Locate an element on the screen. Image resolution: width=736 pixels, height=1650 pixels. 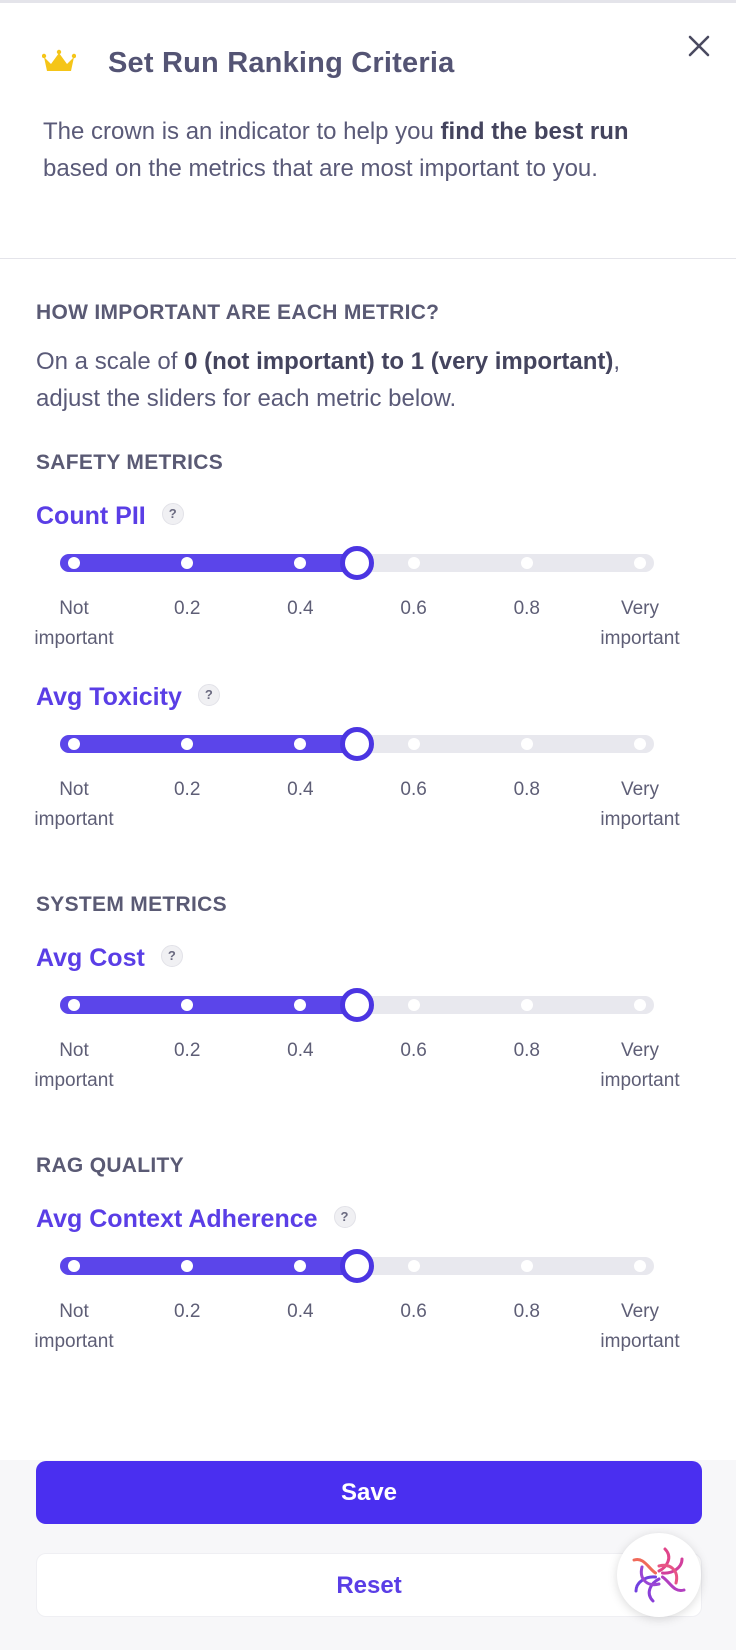
metric-name: Avg Toxicity? is located at coordinates (128, 697).